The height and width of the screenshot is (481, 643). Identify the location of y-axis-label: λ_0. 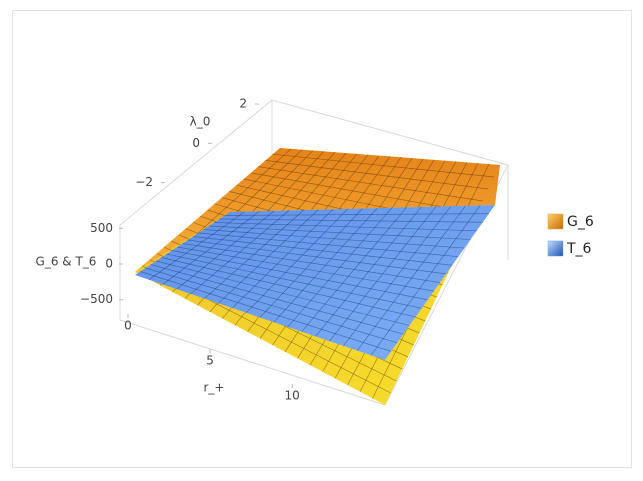
(200, 122).